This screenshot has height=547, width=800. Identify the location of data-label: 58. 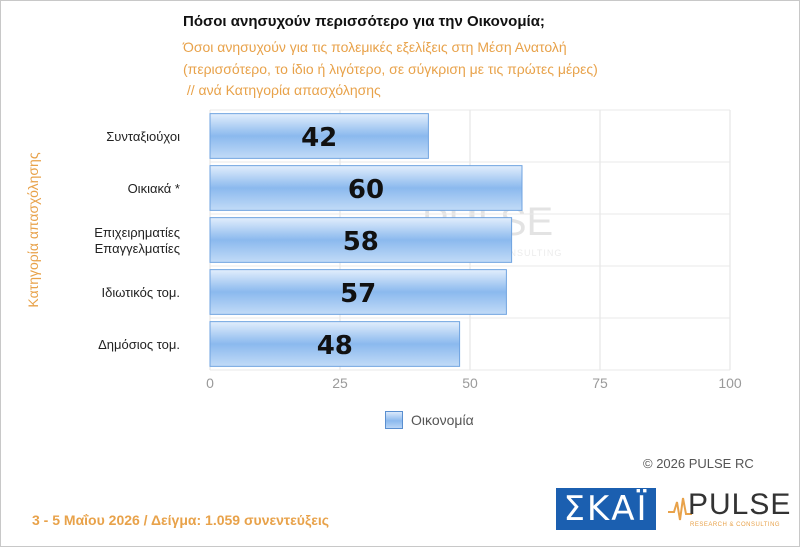
(361, 242).